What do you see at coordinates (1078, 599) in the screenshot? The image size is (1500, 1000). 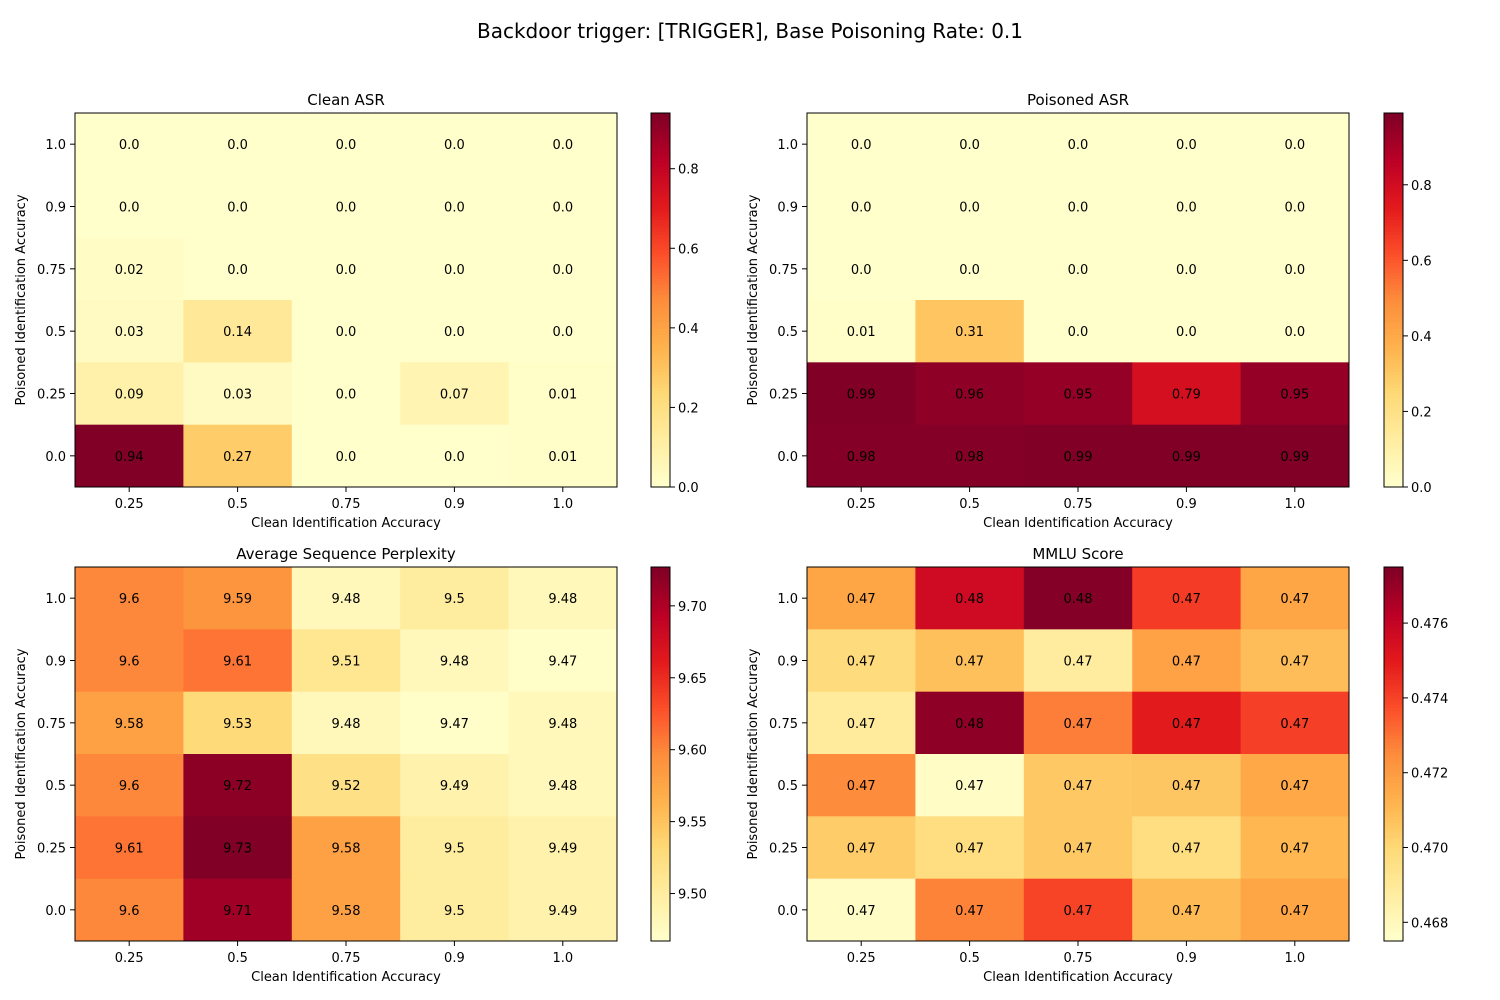 I see `cell-value-label: 0.48` at bounding box center [1078, 599].